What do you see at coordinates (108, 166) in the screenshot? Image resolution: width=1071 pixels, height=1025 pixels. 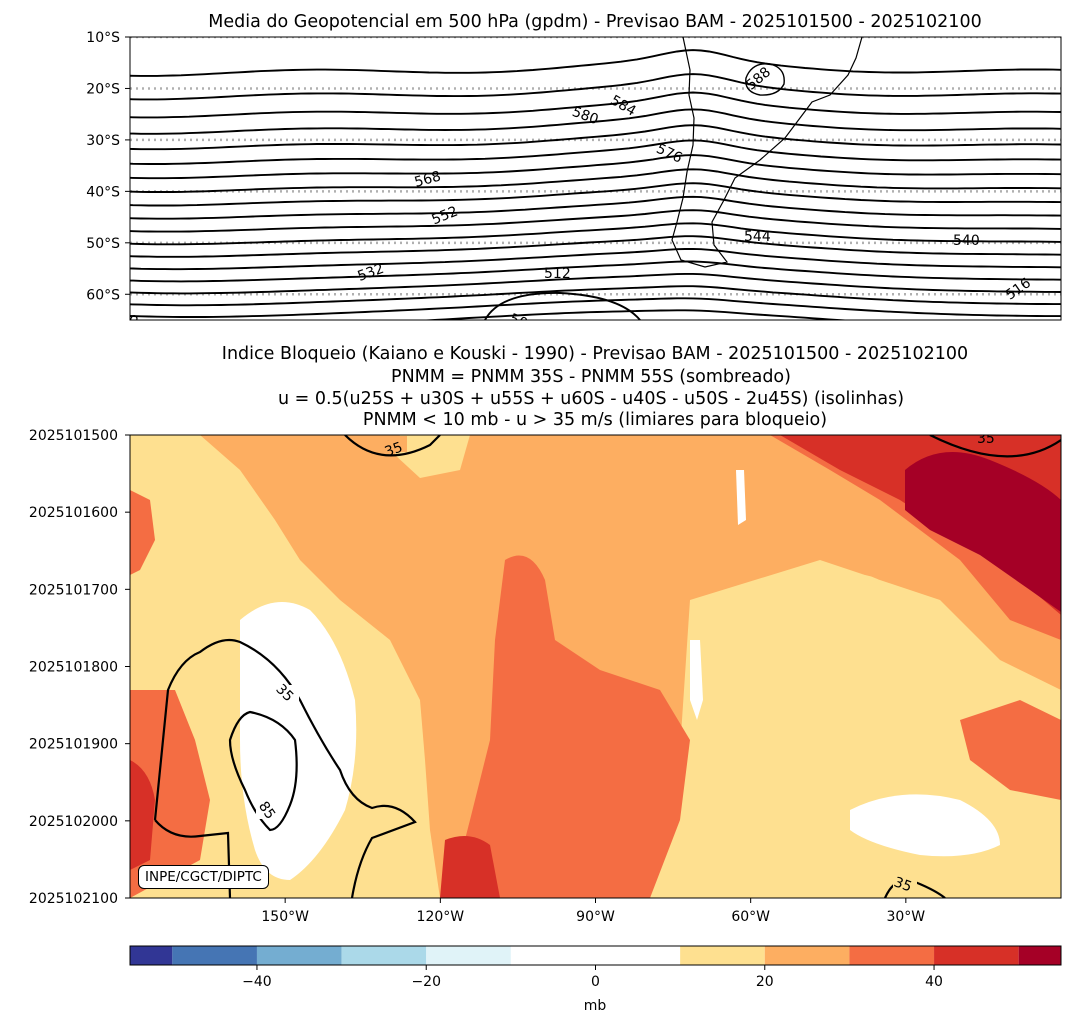 I see `top-y-ticks: 10°S 20°S 30°S 40°S 50°S 60°S` at bounding box center [108, 166].